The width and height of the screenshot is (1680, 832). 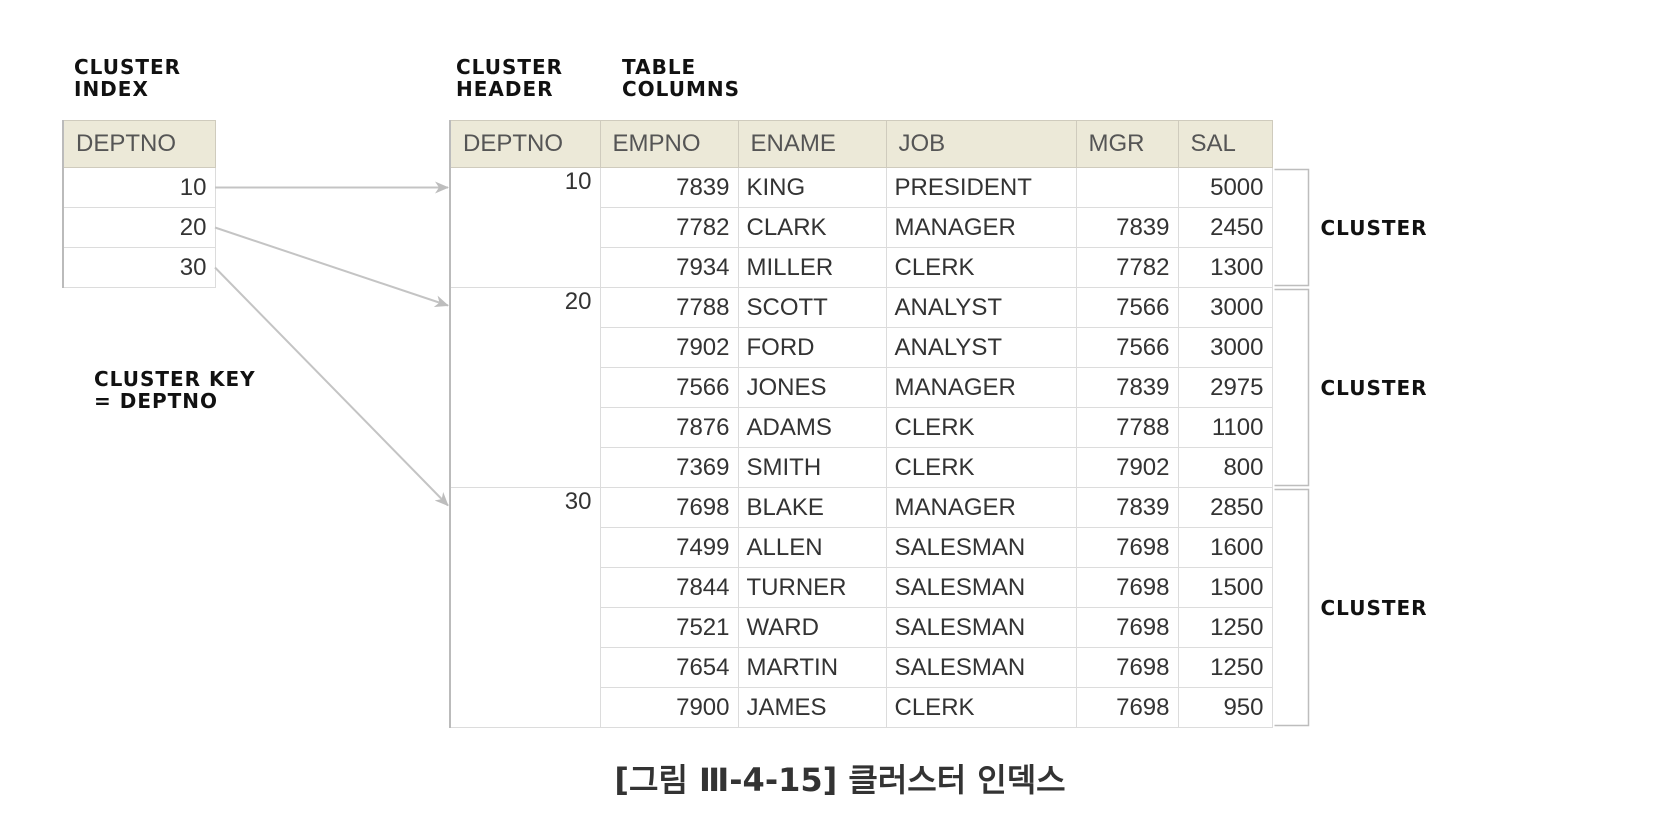 I want to click on cell-sal: 5000, so click(x=1225, y=187).